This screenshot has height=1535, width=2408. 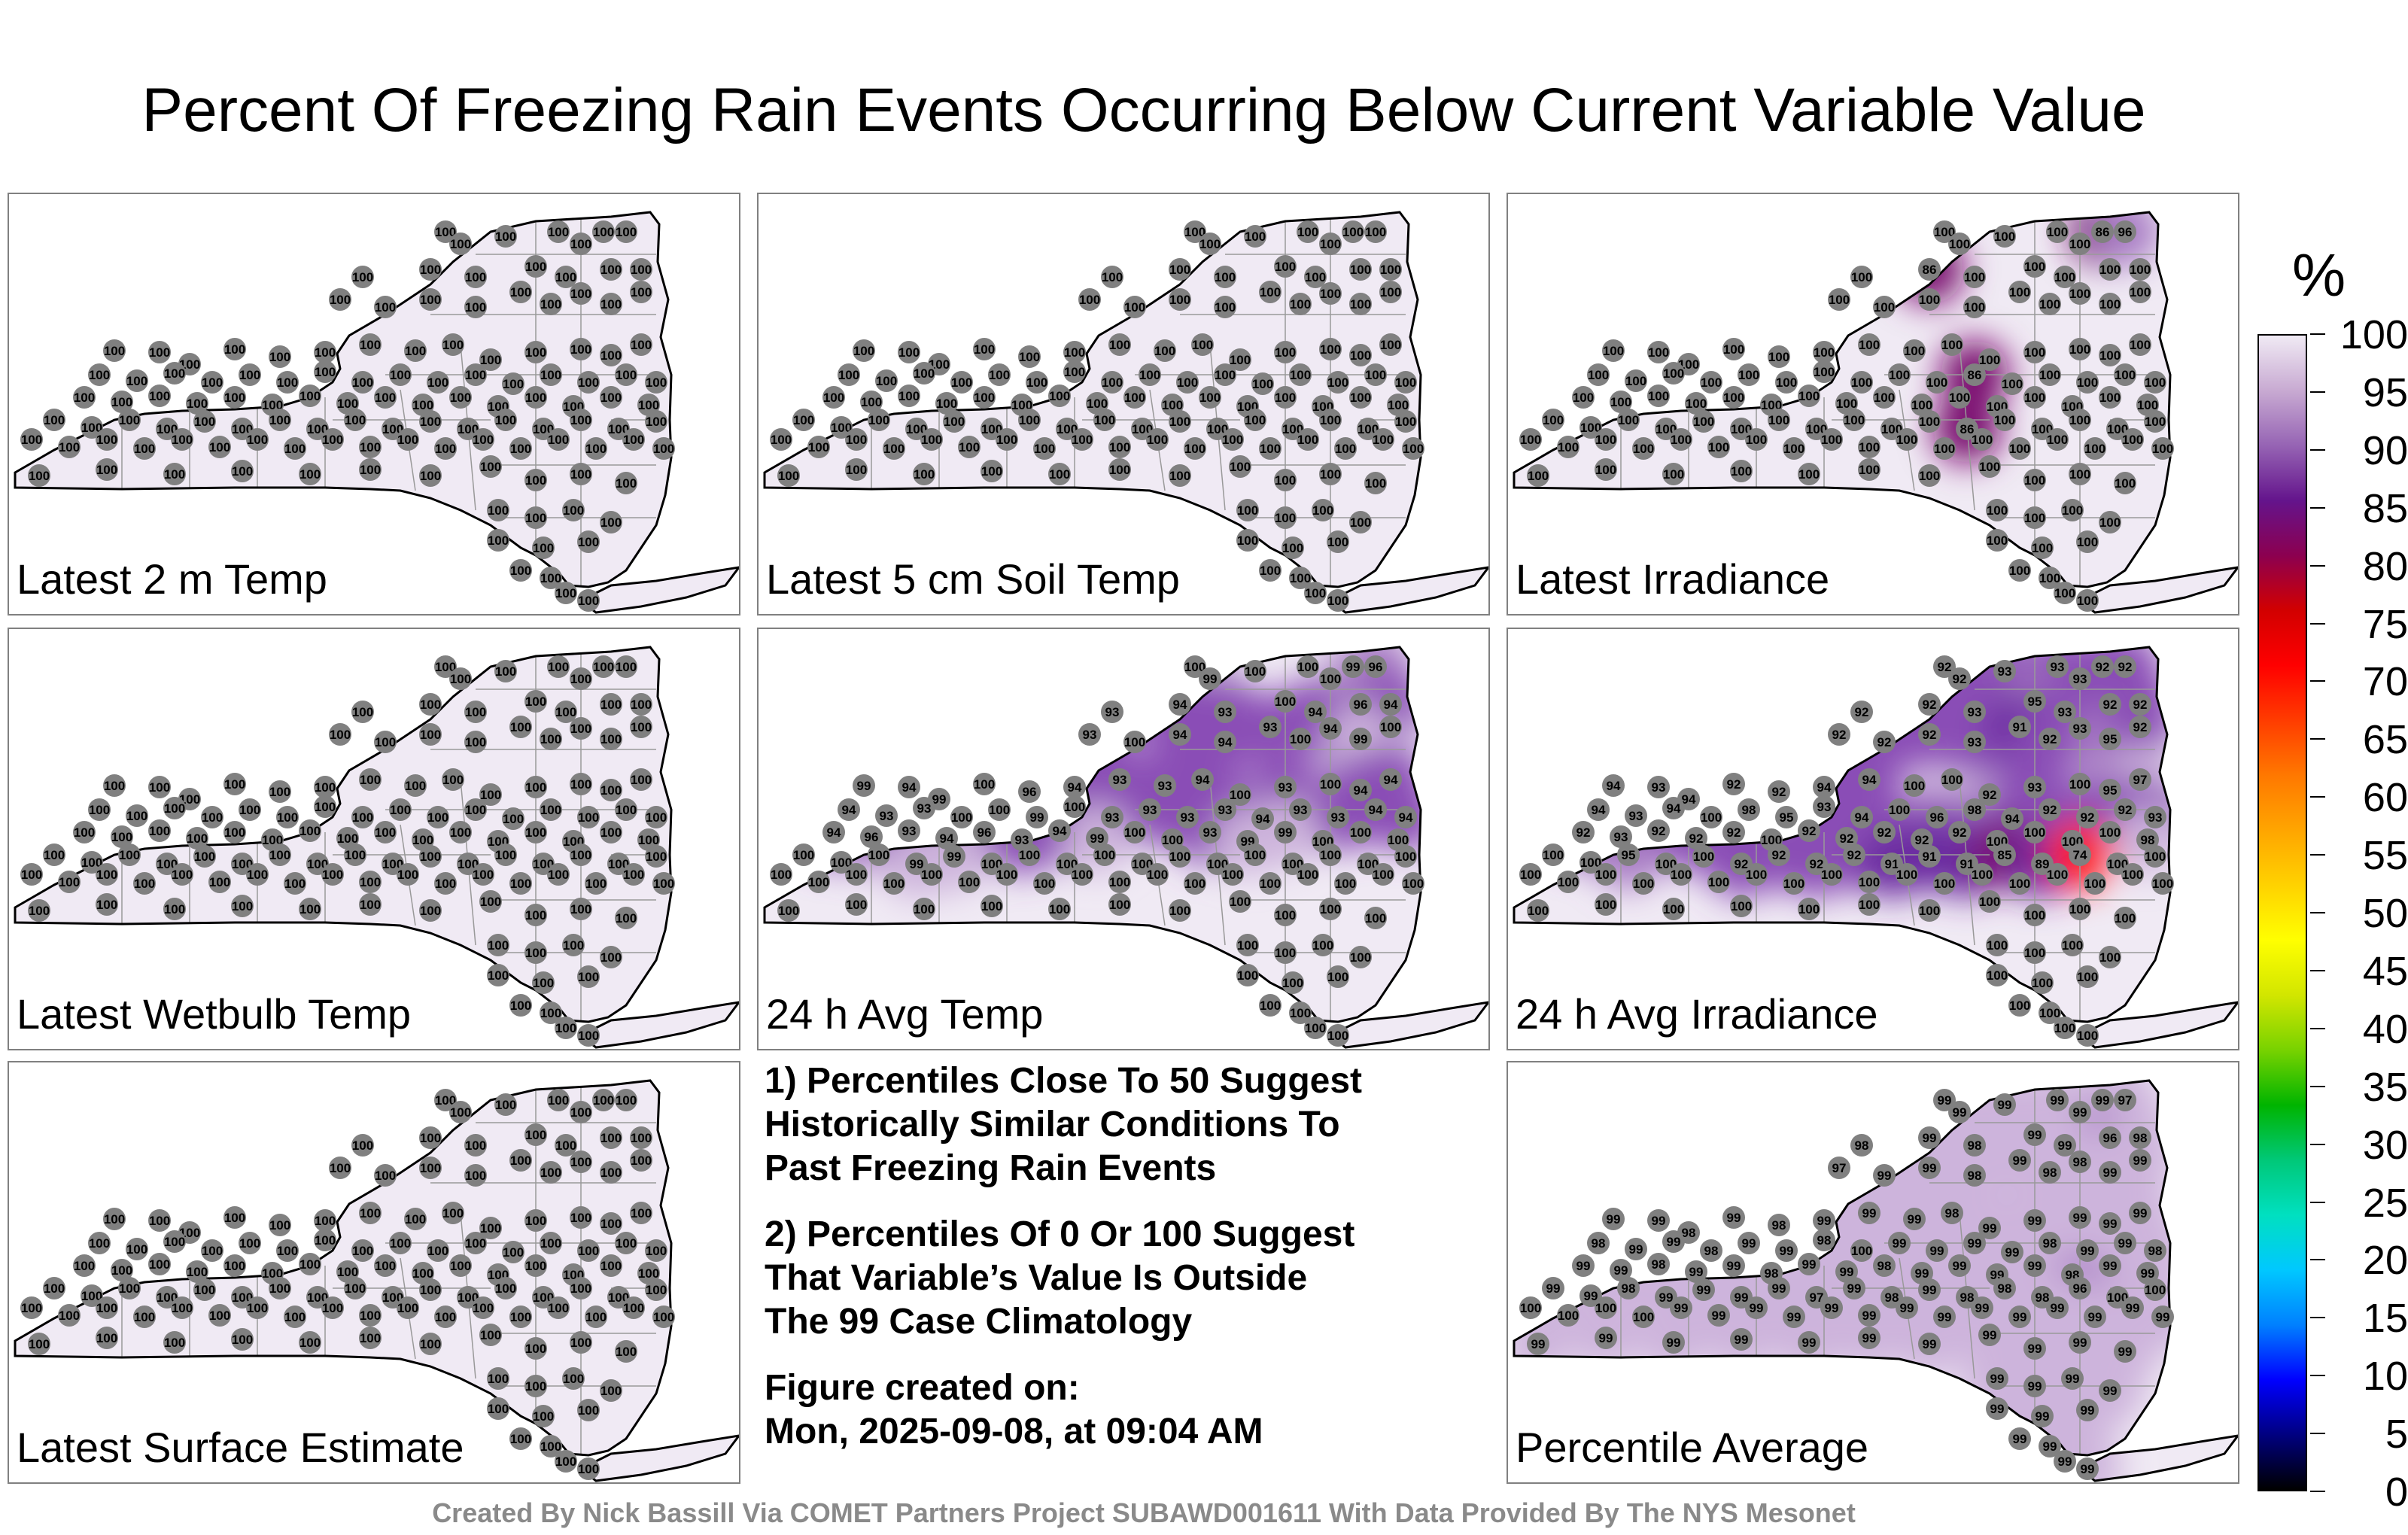 What do you see at coordinates (2140, 780) in the screenshot?
I see `station-value: 97` at bounding box center [2140, 780].